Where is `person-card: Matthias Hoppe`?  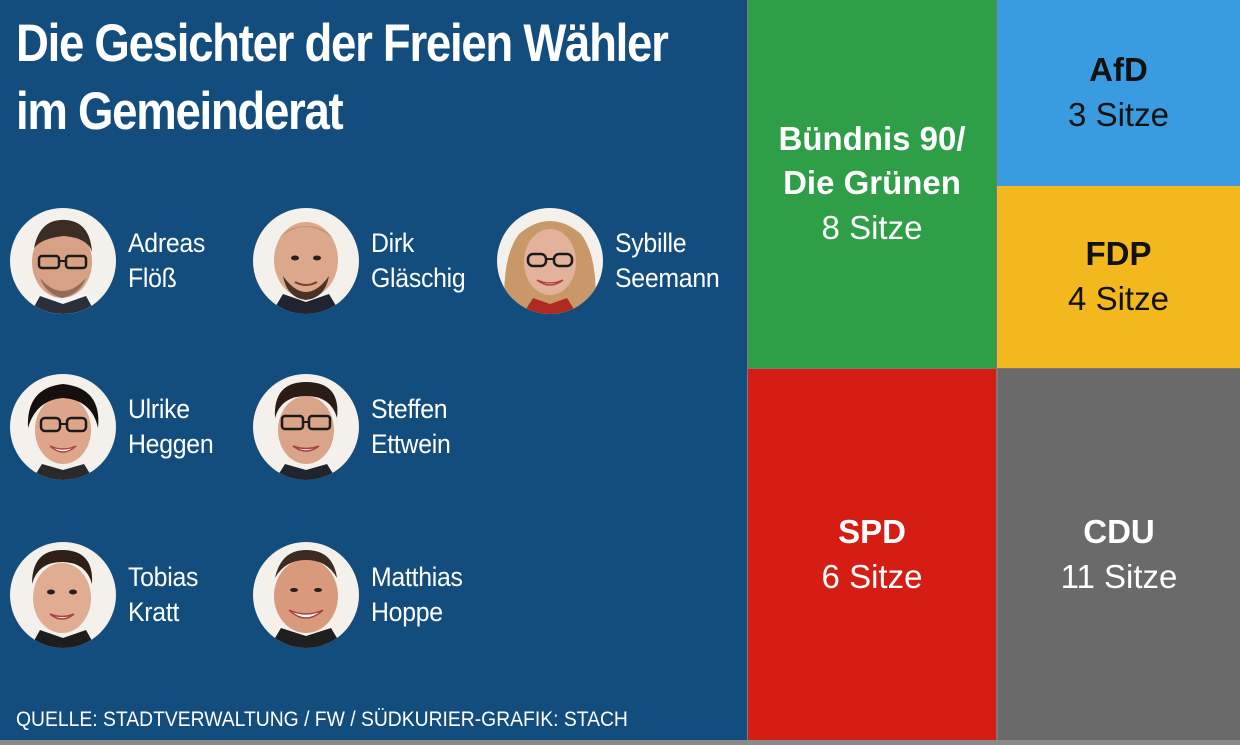
person-card: Matthias Hoppe is located at coordinates (362, 595).